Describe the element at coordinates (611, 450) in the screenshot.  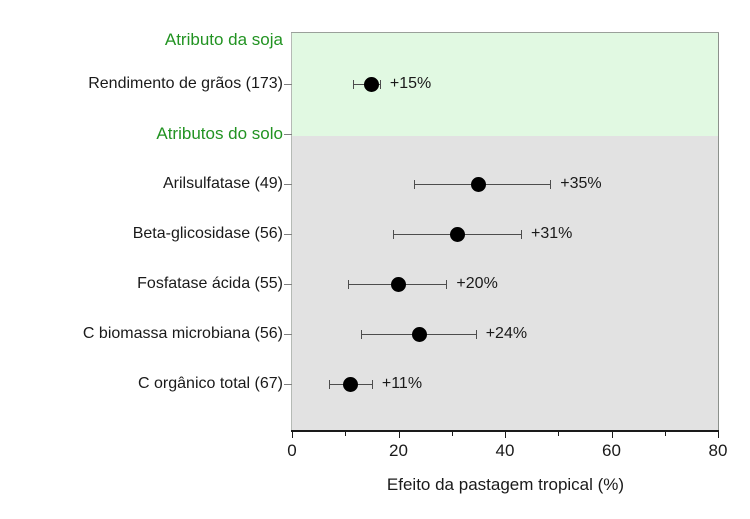
I see `x-axis-tick-label: 60` at that location.